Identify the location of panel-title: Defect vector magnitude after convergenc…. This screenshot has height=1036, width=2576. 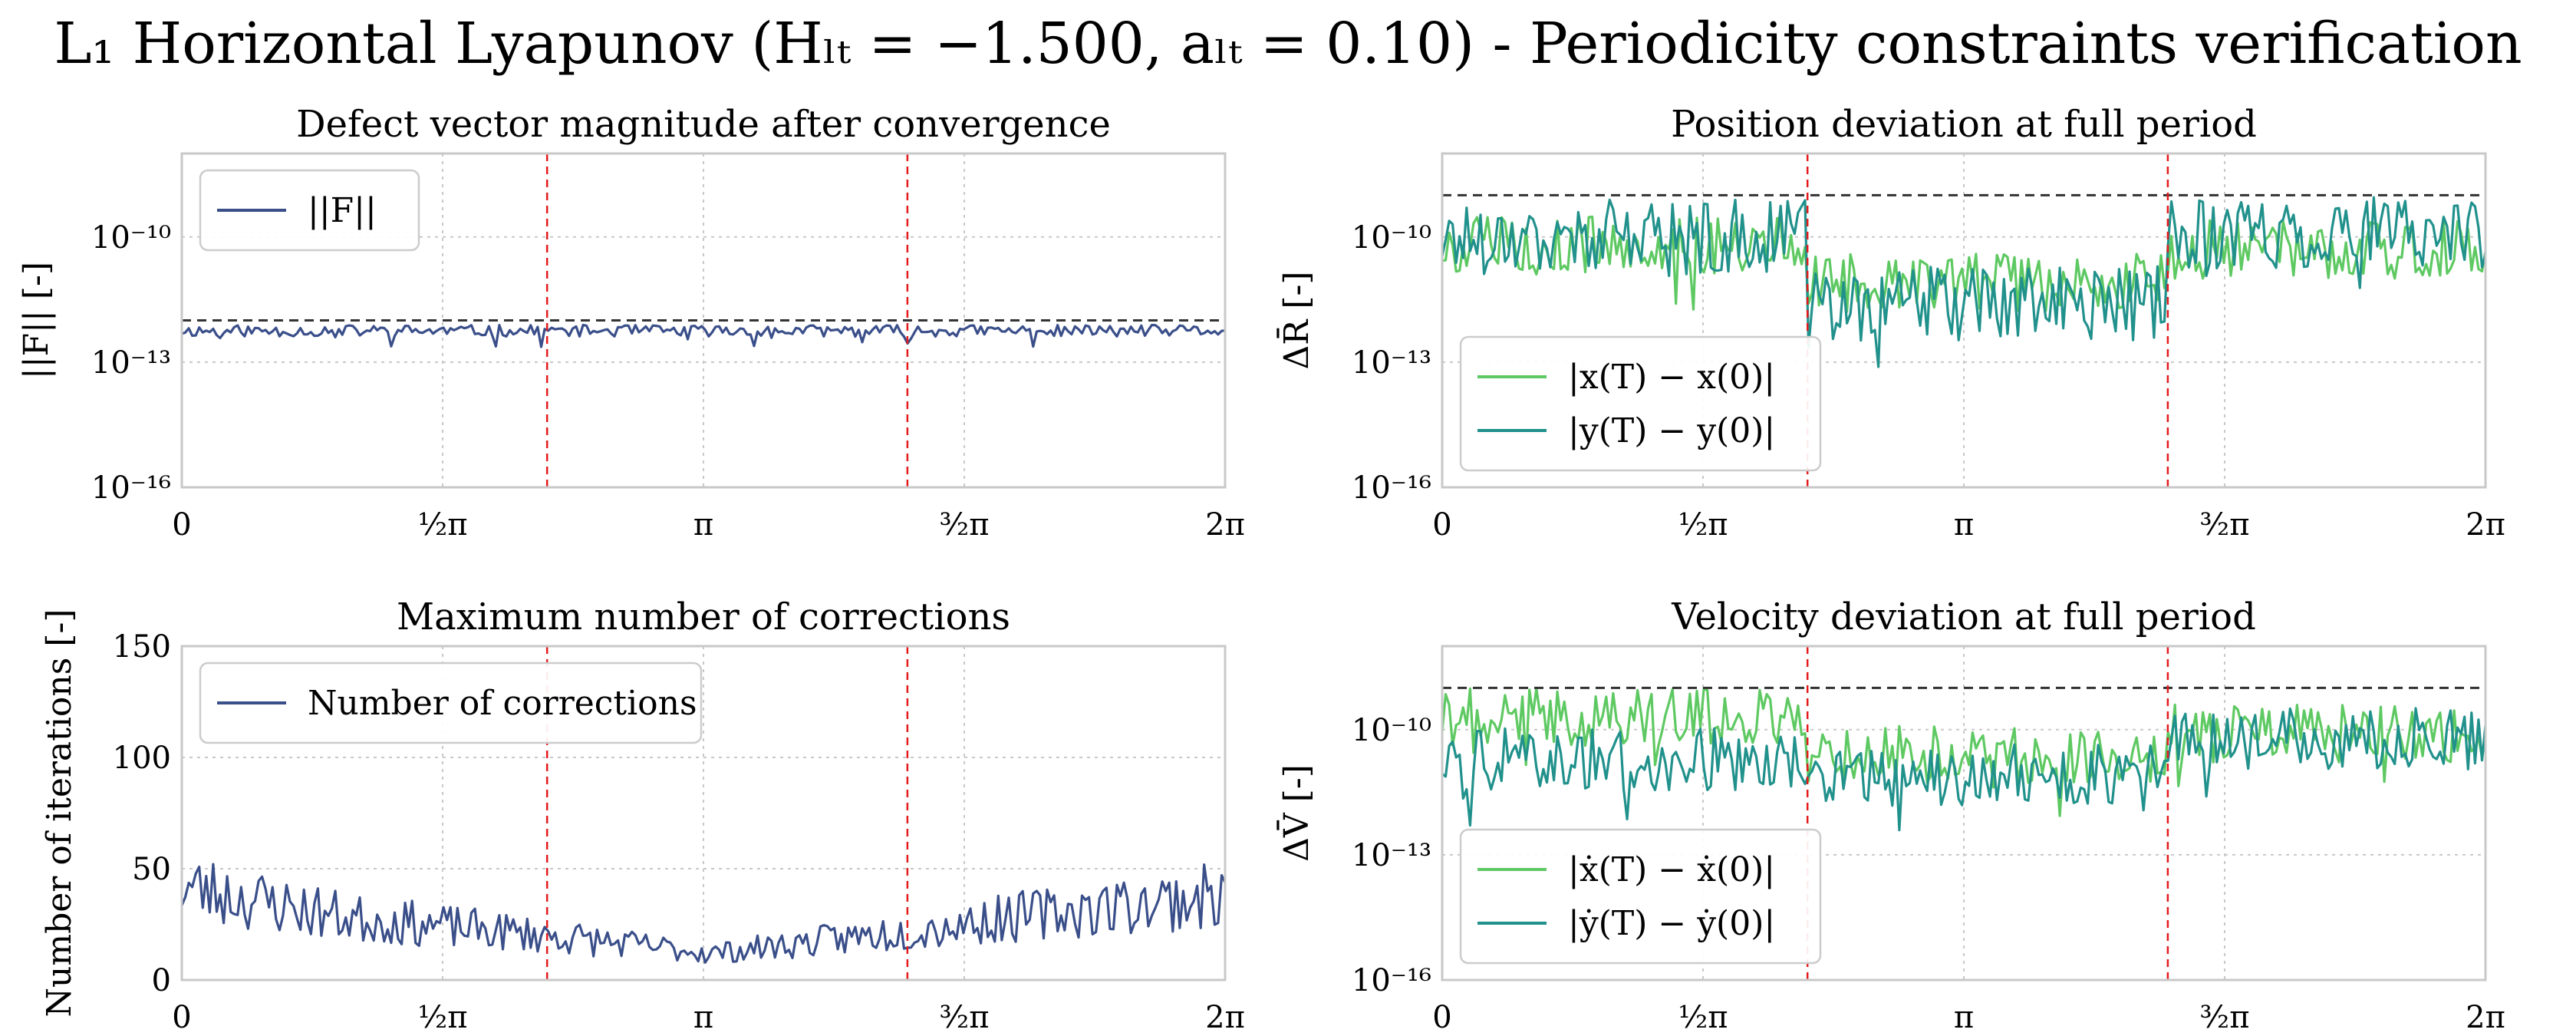
(703, 124).